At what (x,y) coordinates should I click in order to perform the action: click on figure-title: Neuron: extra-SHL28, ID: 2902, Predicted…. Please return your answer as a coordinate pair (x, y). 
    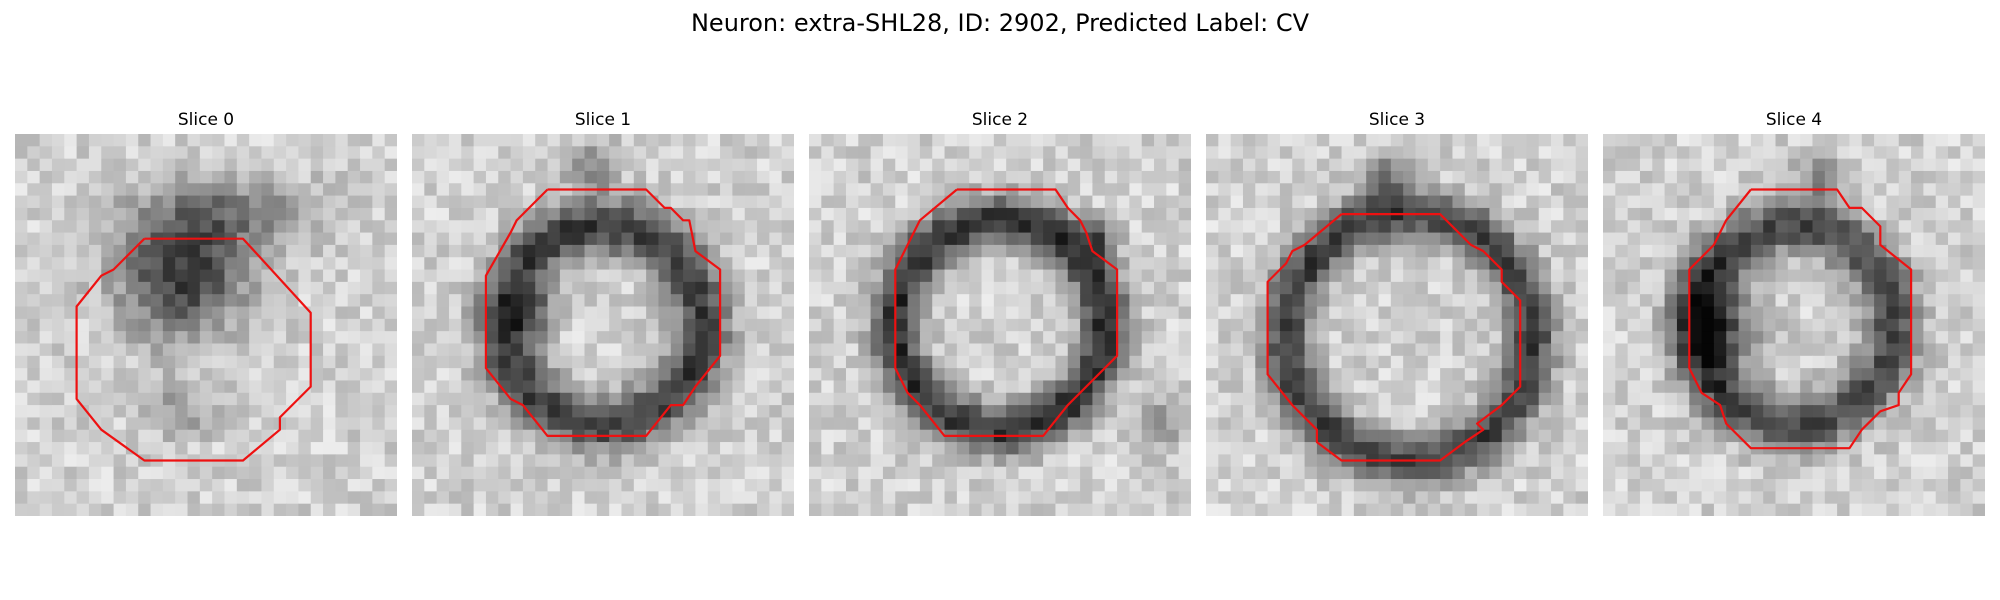
    Looking at the image, I should click on (1000, 23).